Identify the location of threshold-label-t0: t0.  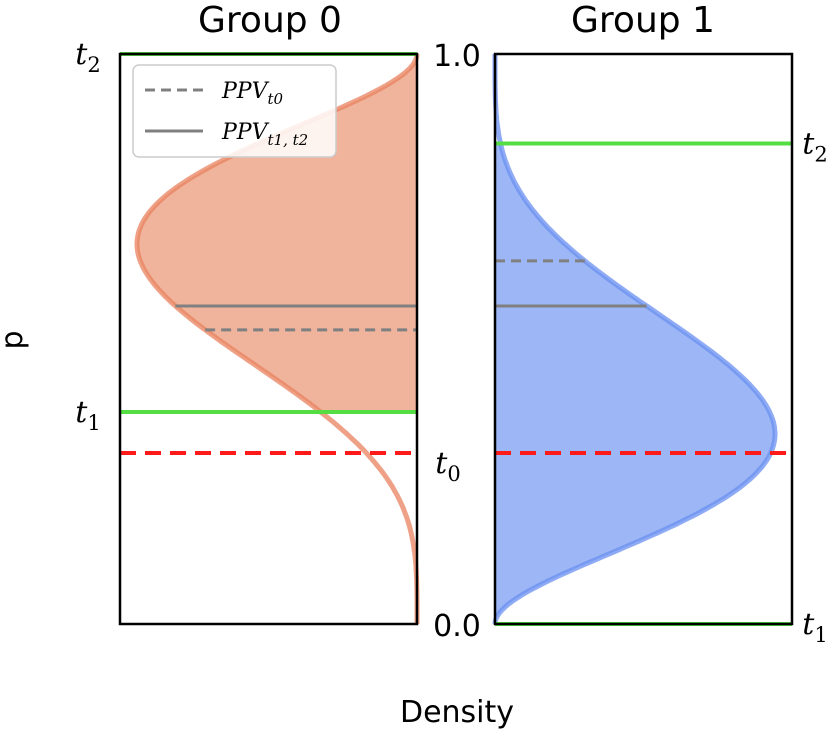
(447, 466).